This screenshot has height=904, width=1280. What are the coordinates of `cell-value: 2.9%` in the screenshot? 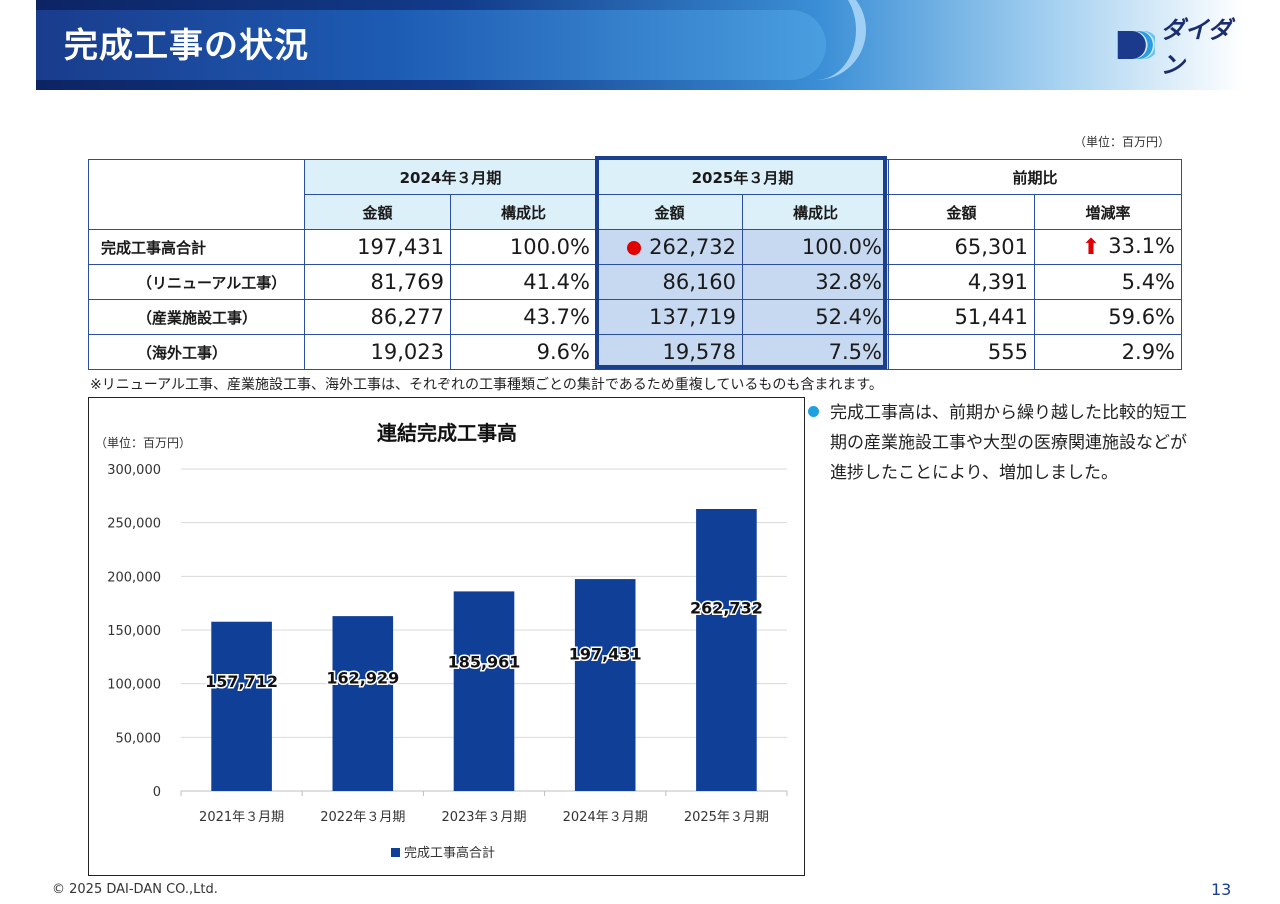 It's located at (1108, 352).